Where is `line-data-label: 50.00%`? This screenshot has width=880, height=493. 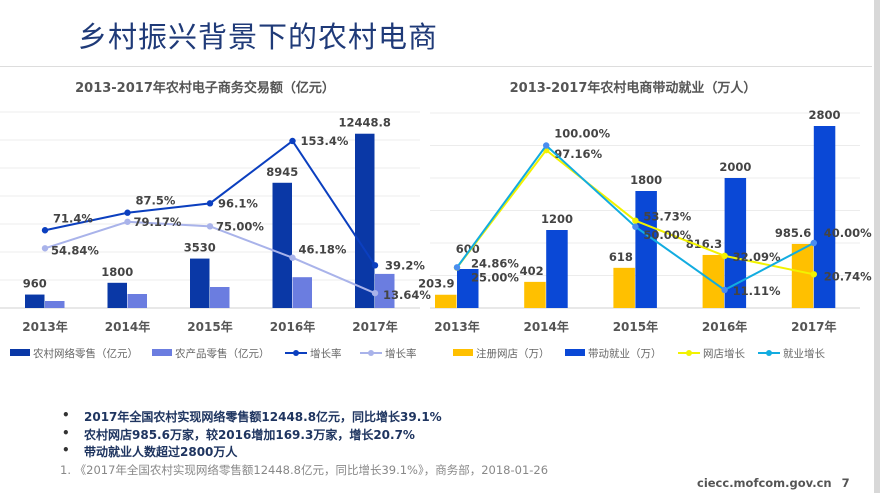
line-data-label: 50.00% is located at coordinates (667, 235).